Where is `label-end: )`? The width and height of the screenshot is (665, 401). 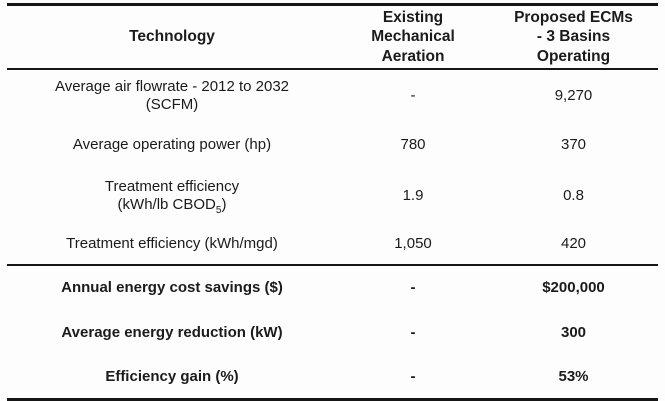 label-end: ) is located at coordinates (224, 204).